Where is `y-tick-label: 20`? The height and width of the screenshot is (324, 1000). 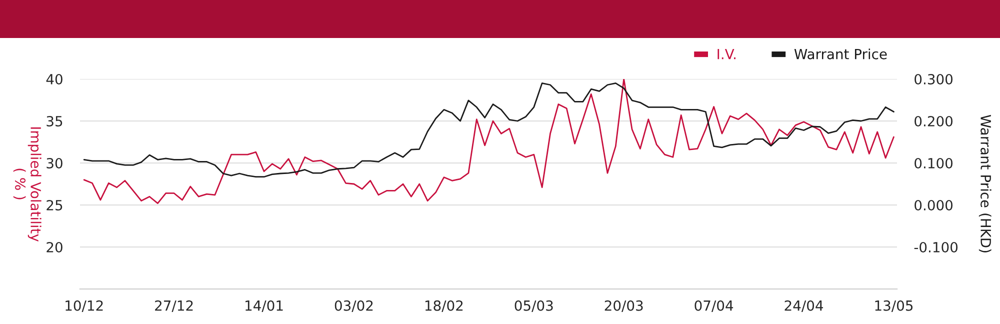
y-tick-label: 20 is located at coordinates (54, 247).